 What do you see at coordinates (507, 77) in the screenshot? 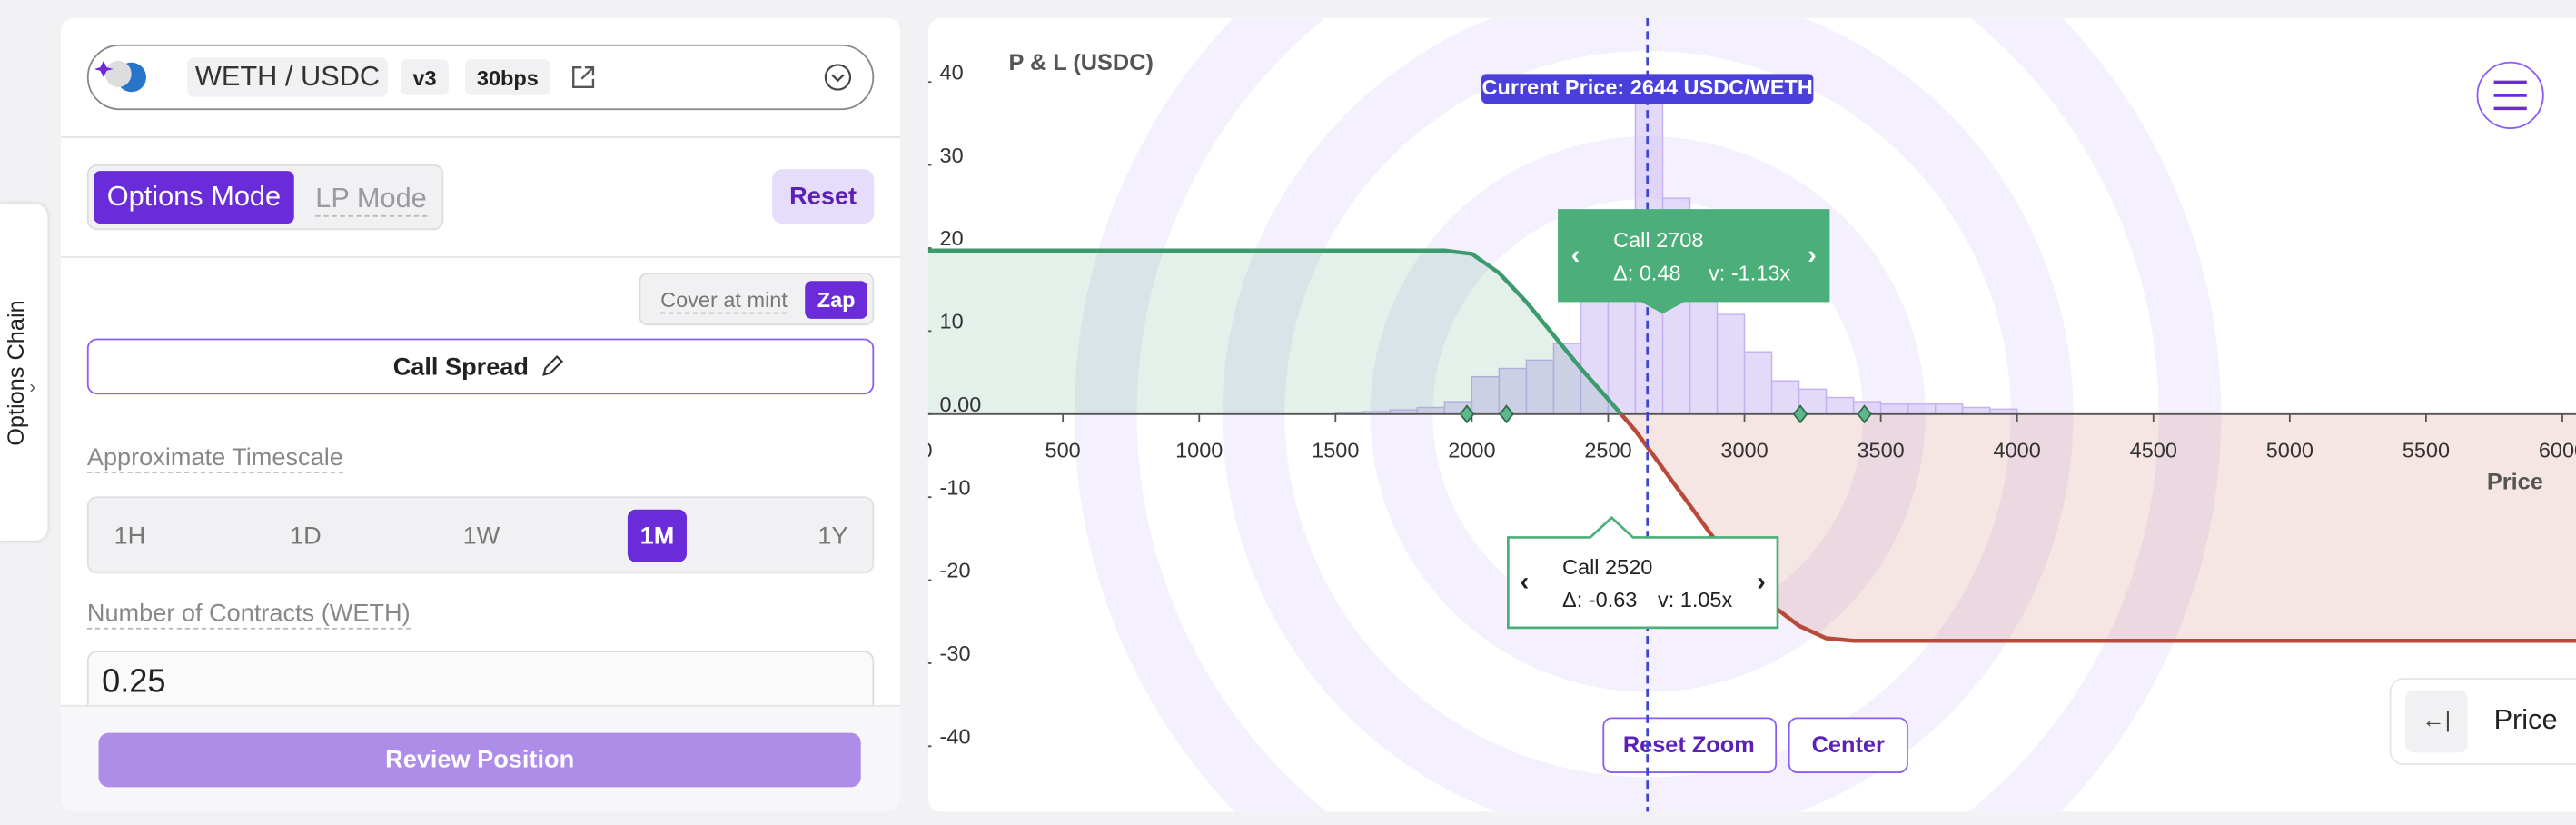
I see `pair-fee: 30bps` at bounding box center [507, 77].